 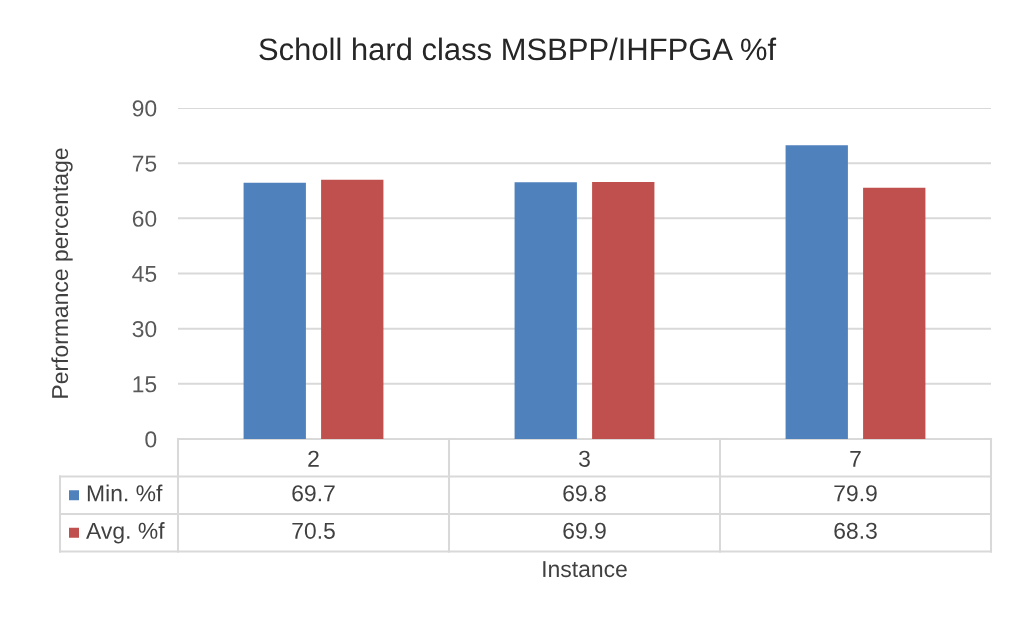 What do you see at coordinates (62, 273) in the screenshot?
I see `y-axis-title: Performance percentage` at bounding box center [62, 273].